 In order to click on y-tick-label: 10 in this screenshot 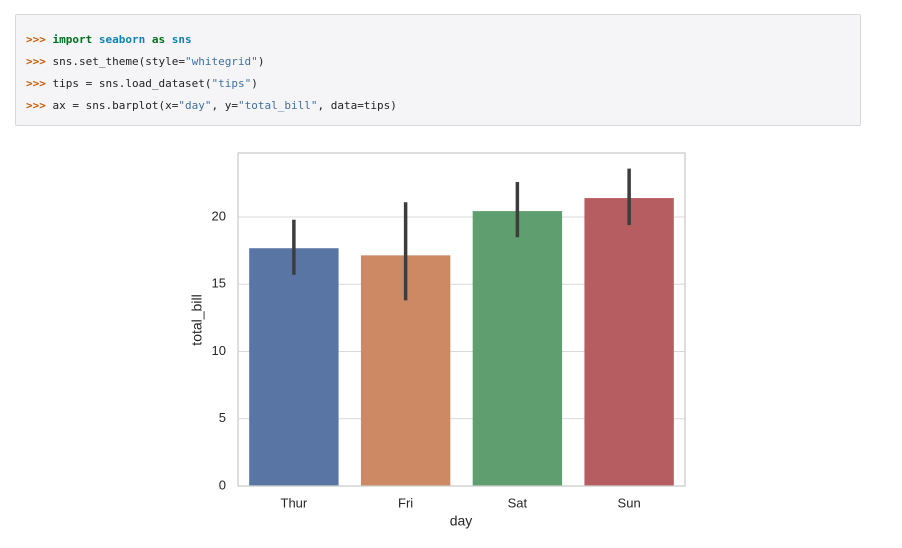, I will do `click(219, 350)`.